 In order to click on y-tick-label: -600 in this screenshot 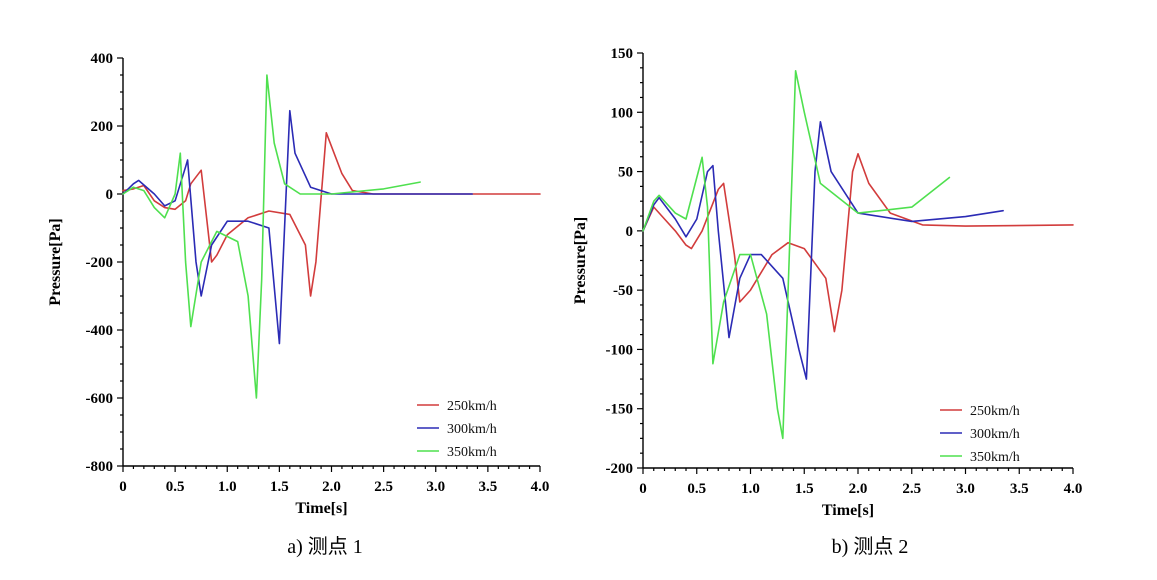, I will do `click(100, 399)`.